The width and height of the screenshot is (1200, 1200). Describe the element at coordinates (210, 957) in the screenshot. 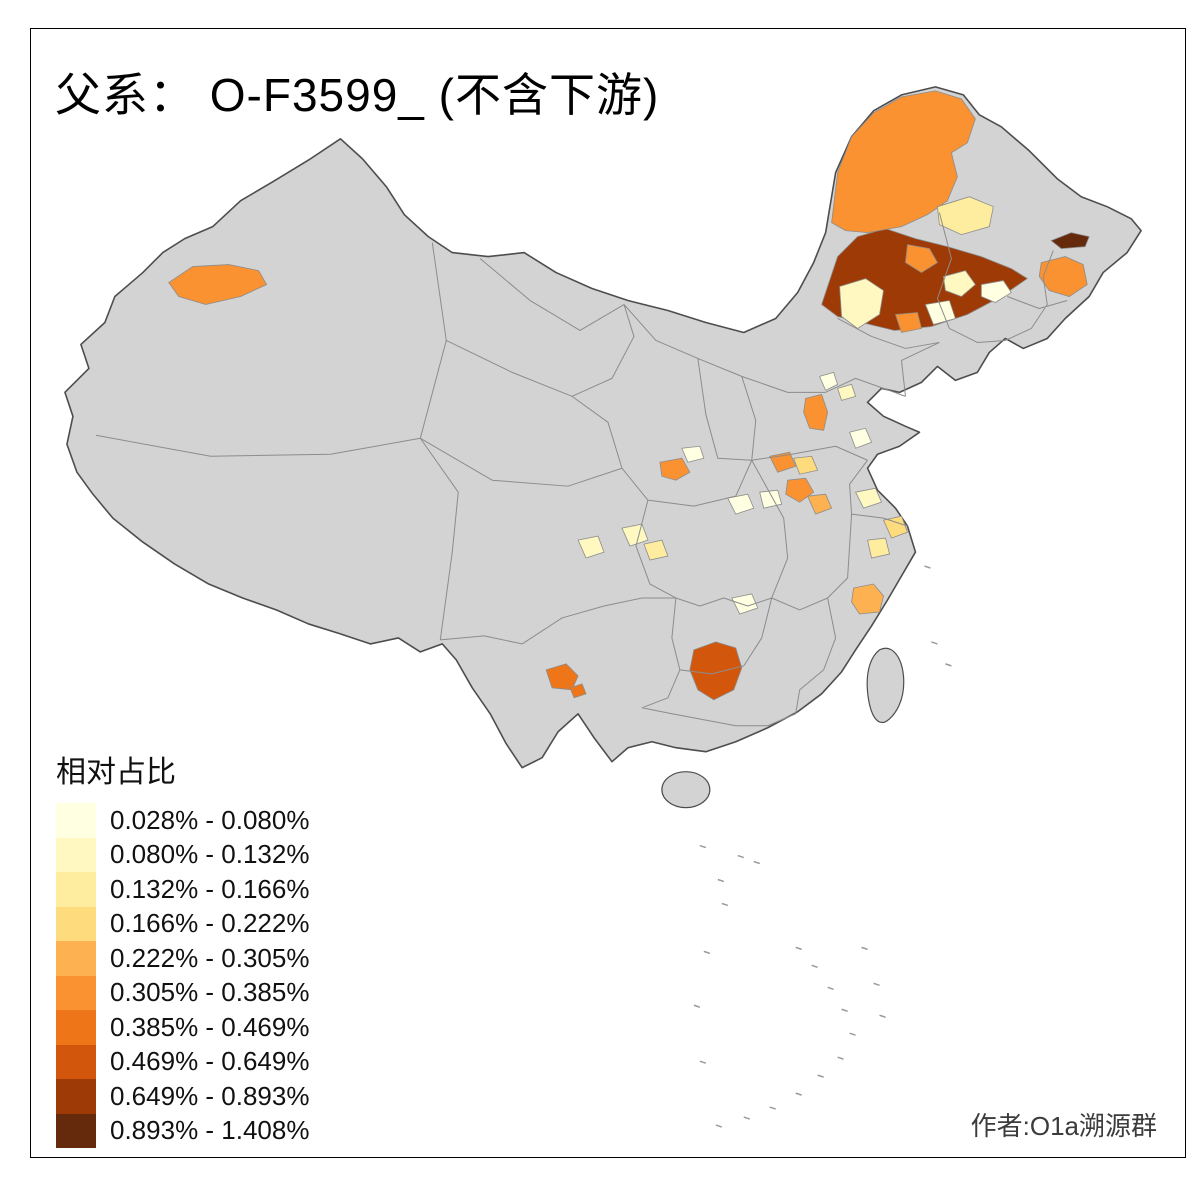

I see `legend-label: 0.222% - 0.305%` at that location.